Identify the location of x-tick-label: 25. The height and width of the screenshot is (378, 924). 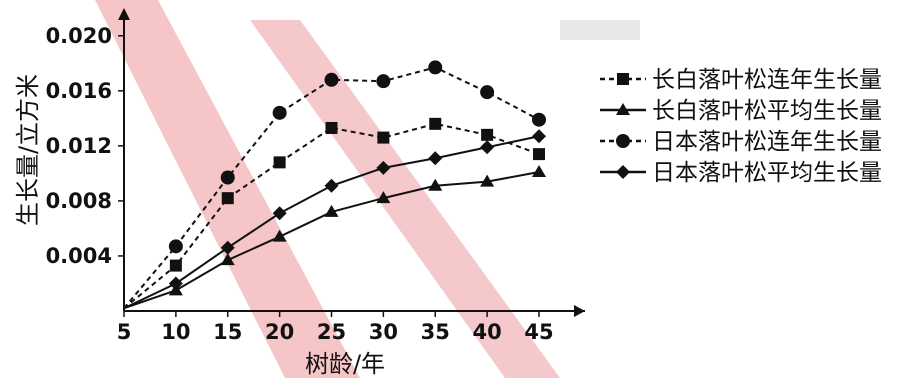
(331, 332).